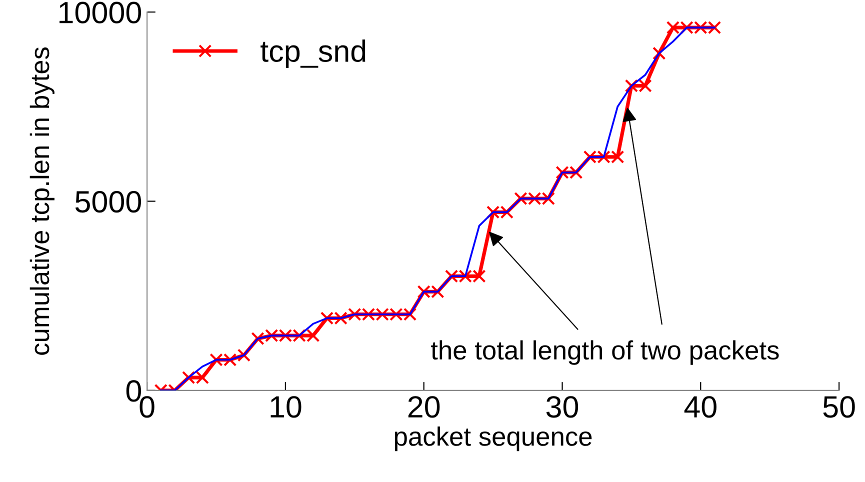  I want to click on legend-label: tcp_snd, so click(313, 54).